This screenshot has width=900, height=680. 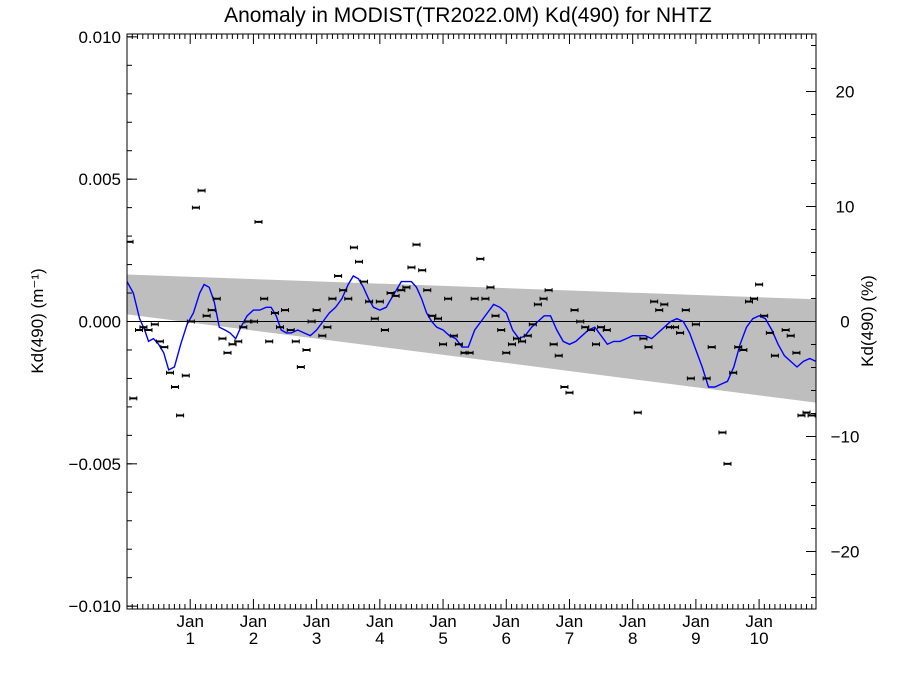 I want to click on y-tick-label: −0.005, so click(x=95, y=464).